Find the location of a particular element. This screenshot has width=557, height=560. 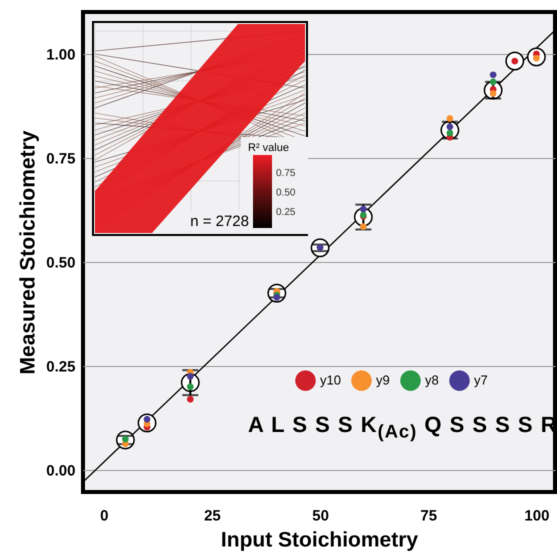

y-tick-label: 1.00 is located at coordinates (61, 55).